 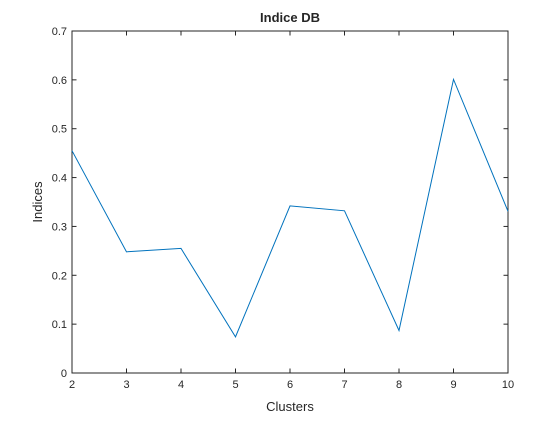 I want to click on x-tick-label: 5, so click(x=235, y=385).